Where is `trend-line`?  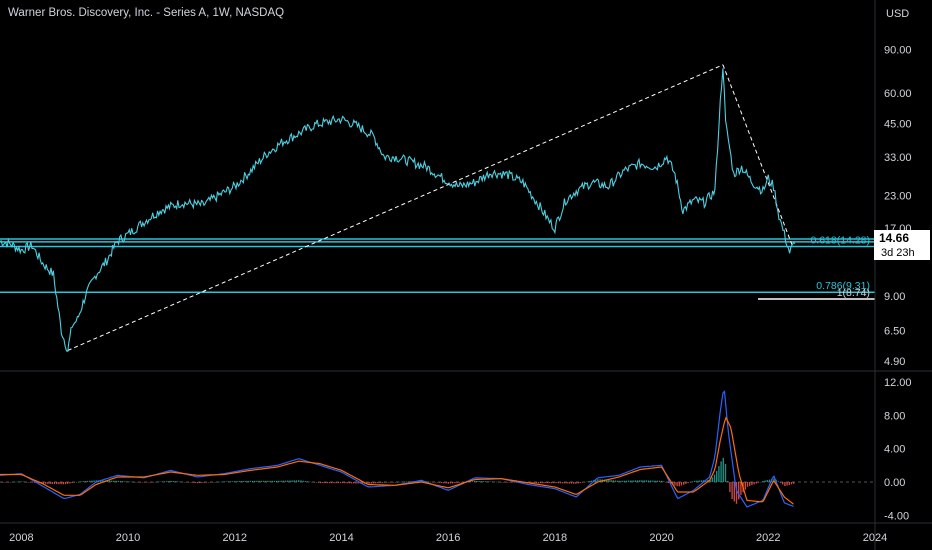
trend-line is located at coordinates (757, 155).